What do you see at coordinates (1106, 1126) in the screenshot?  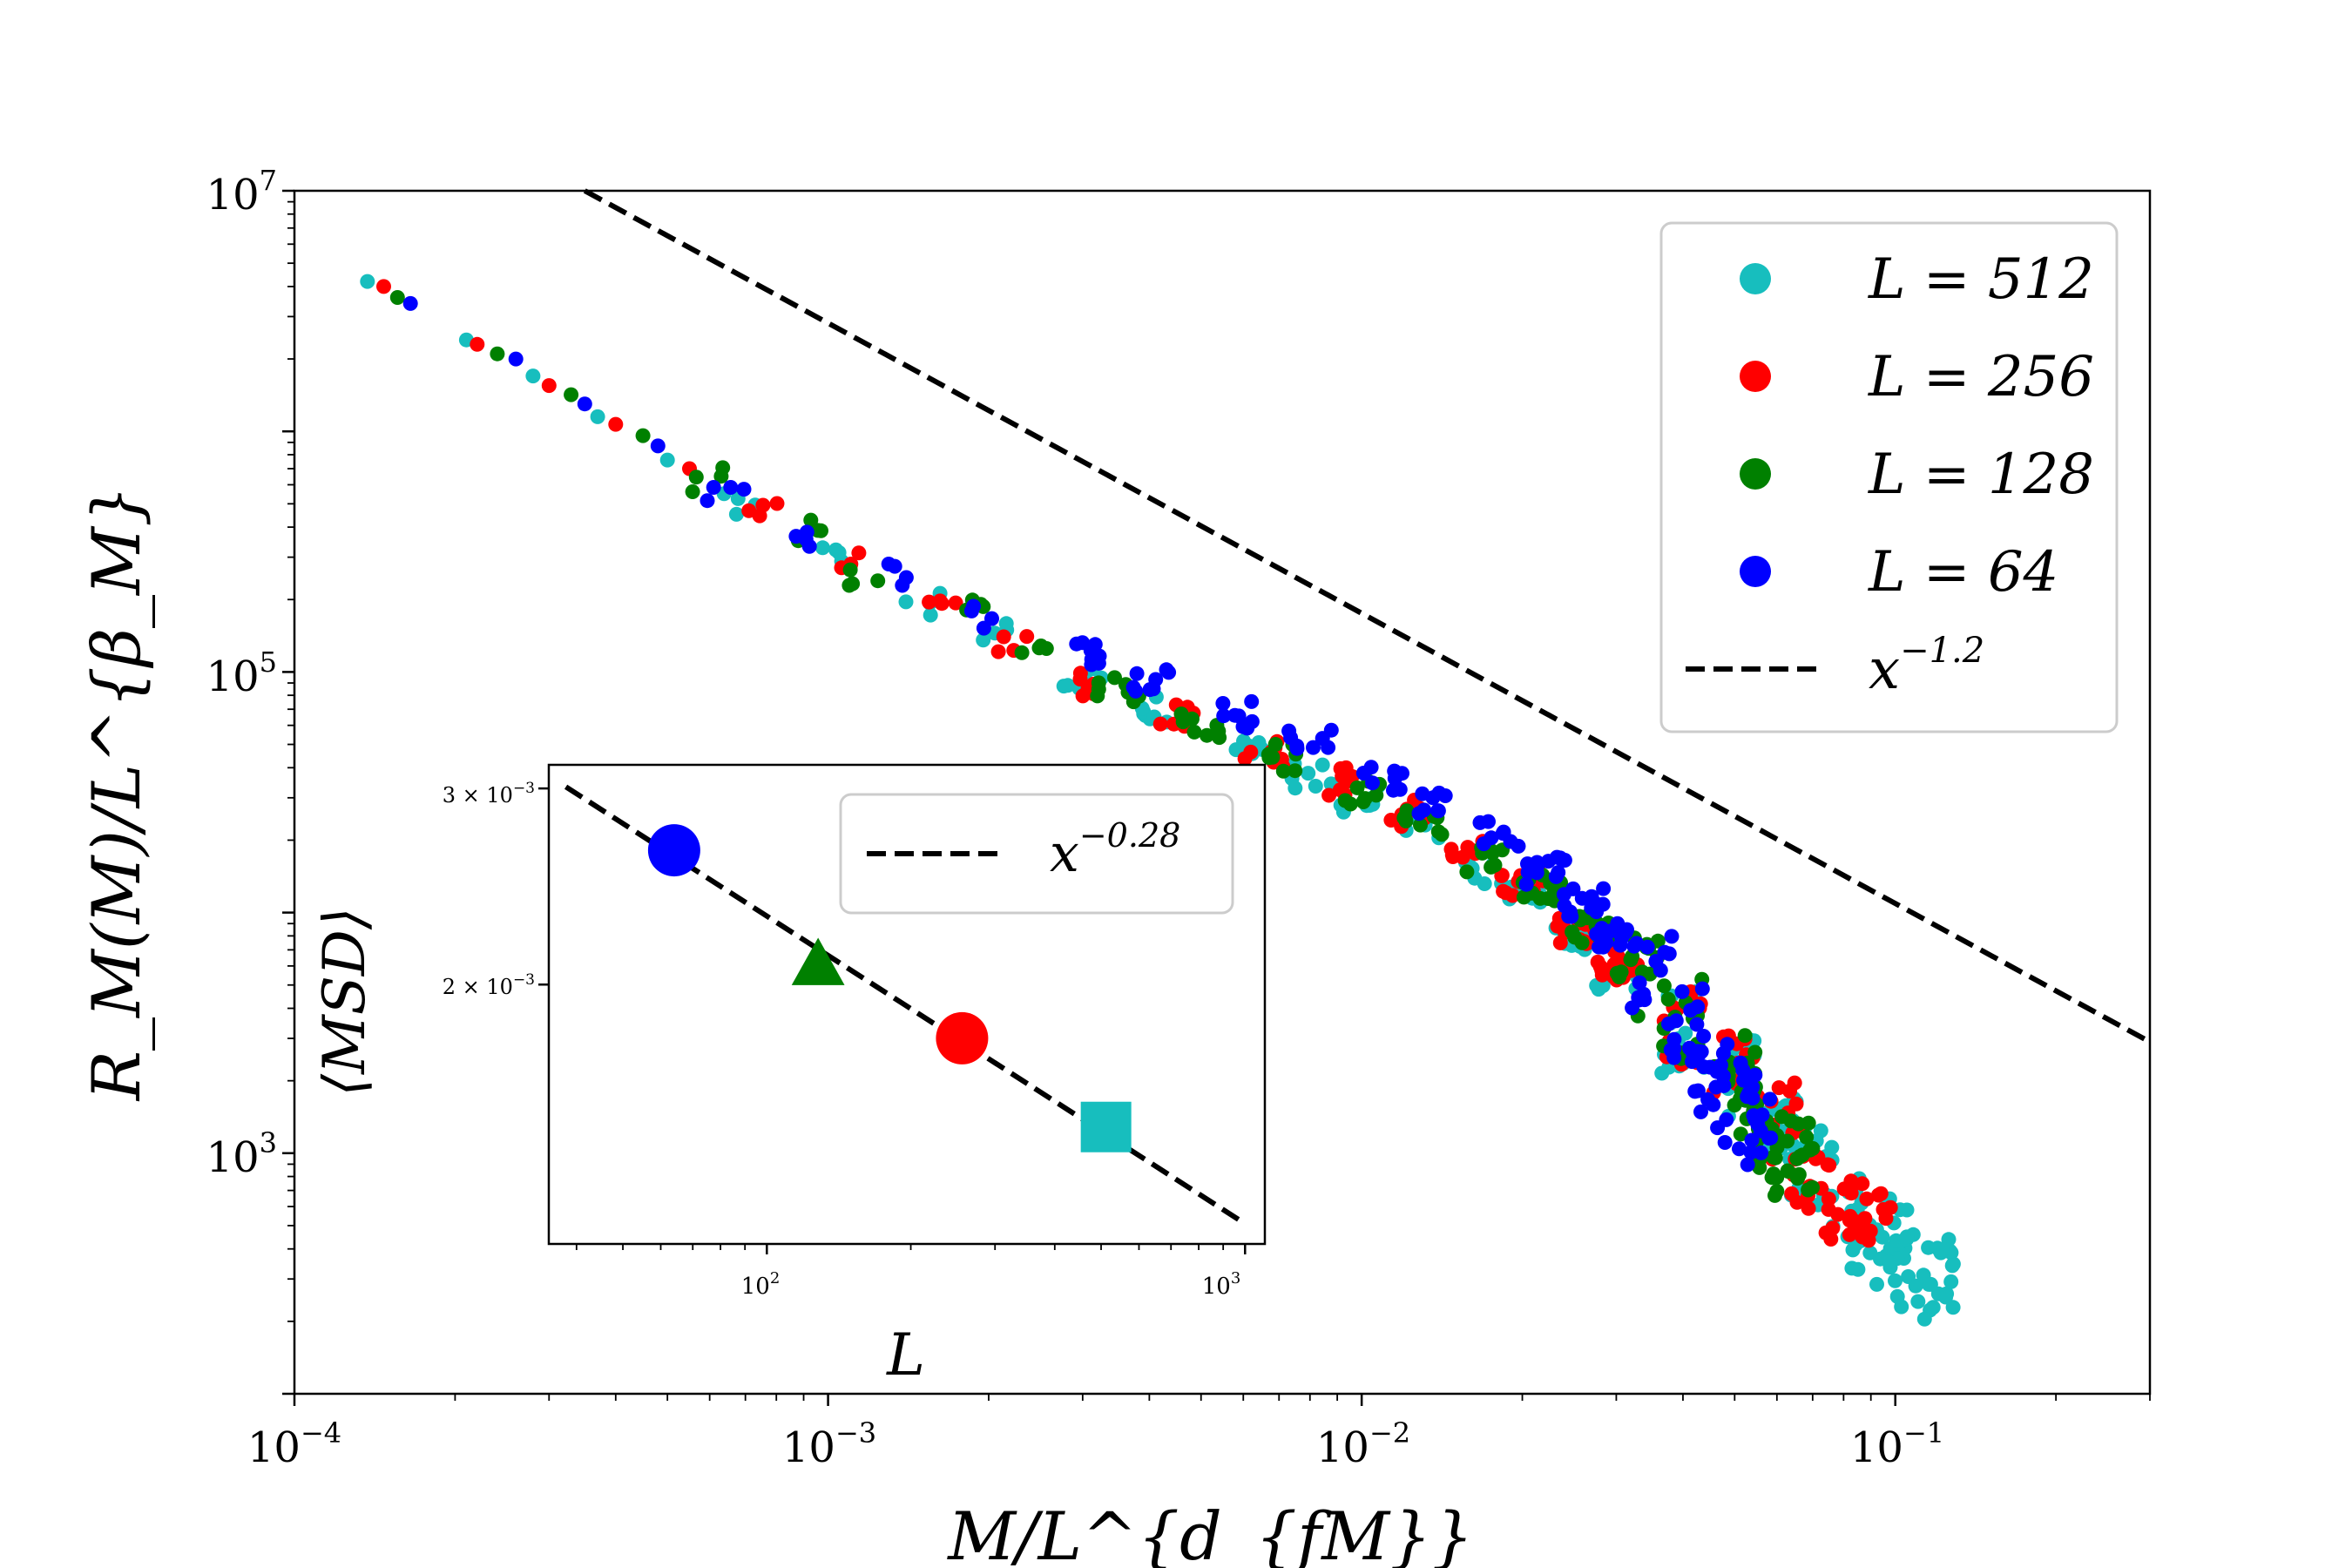 I see `inset-point-l512` at bounding box center [1106, 1126].